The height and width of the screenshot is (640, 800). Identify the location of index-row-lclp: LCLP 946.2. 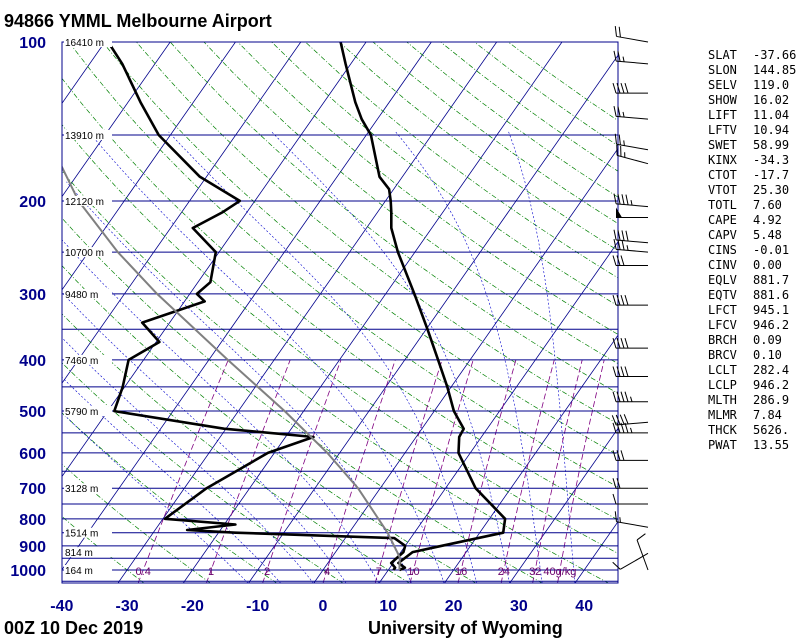
(752, 385).